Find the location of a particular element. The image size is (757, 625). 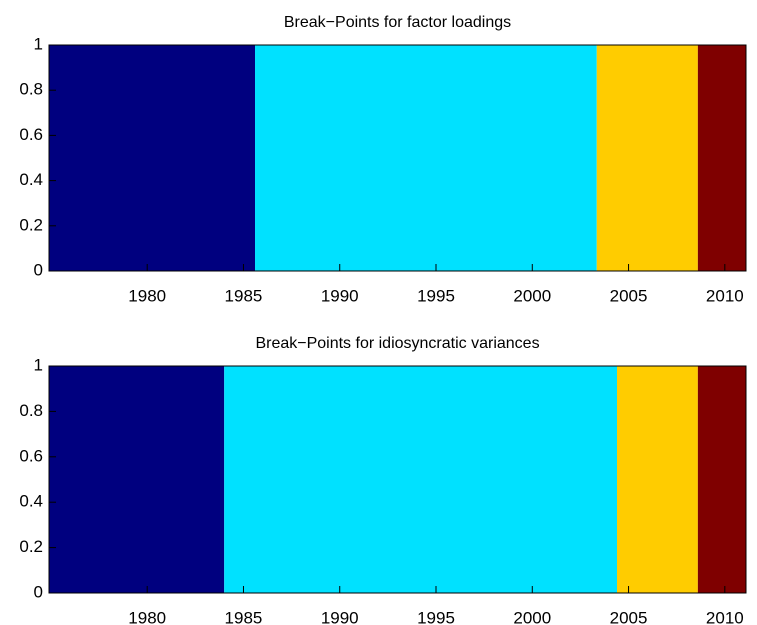

chart-title: Break−Points for idiosyncratic variances is located at coordinates (397, 343).